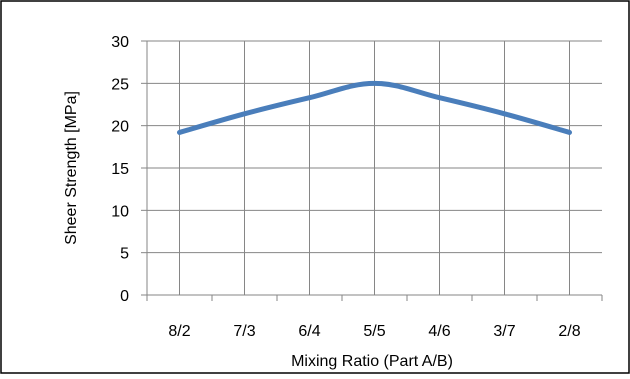  Describe the element at coordinates (120, 127) in the screenshot. I see `y-tick-label: 20` at that location.